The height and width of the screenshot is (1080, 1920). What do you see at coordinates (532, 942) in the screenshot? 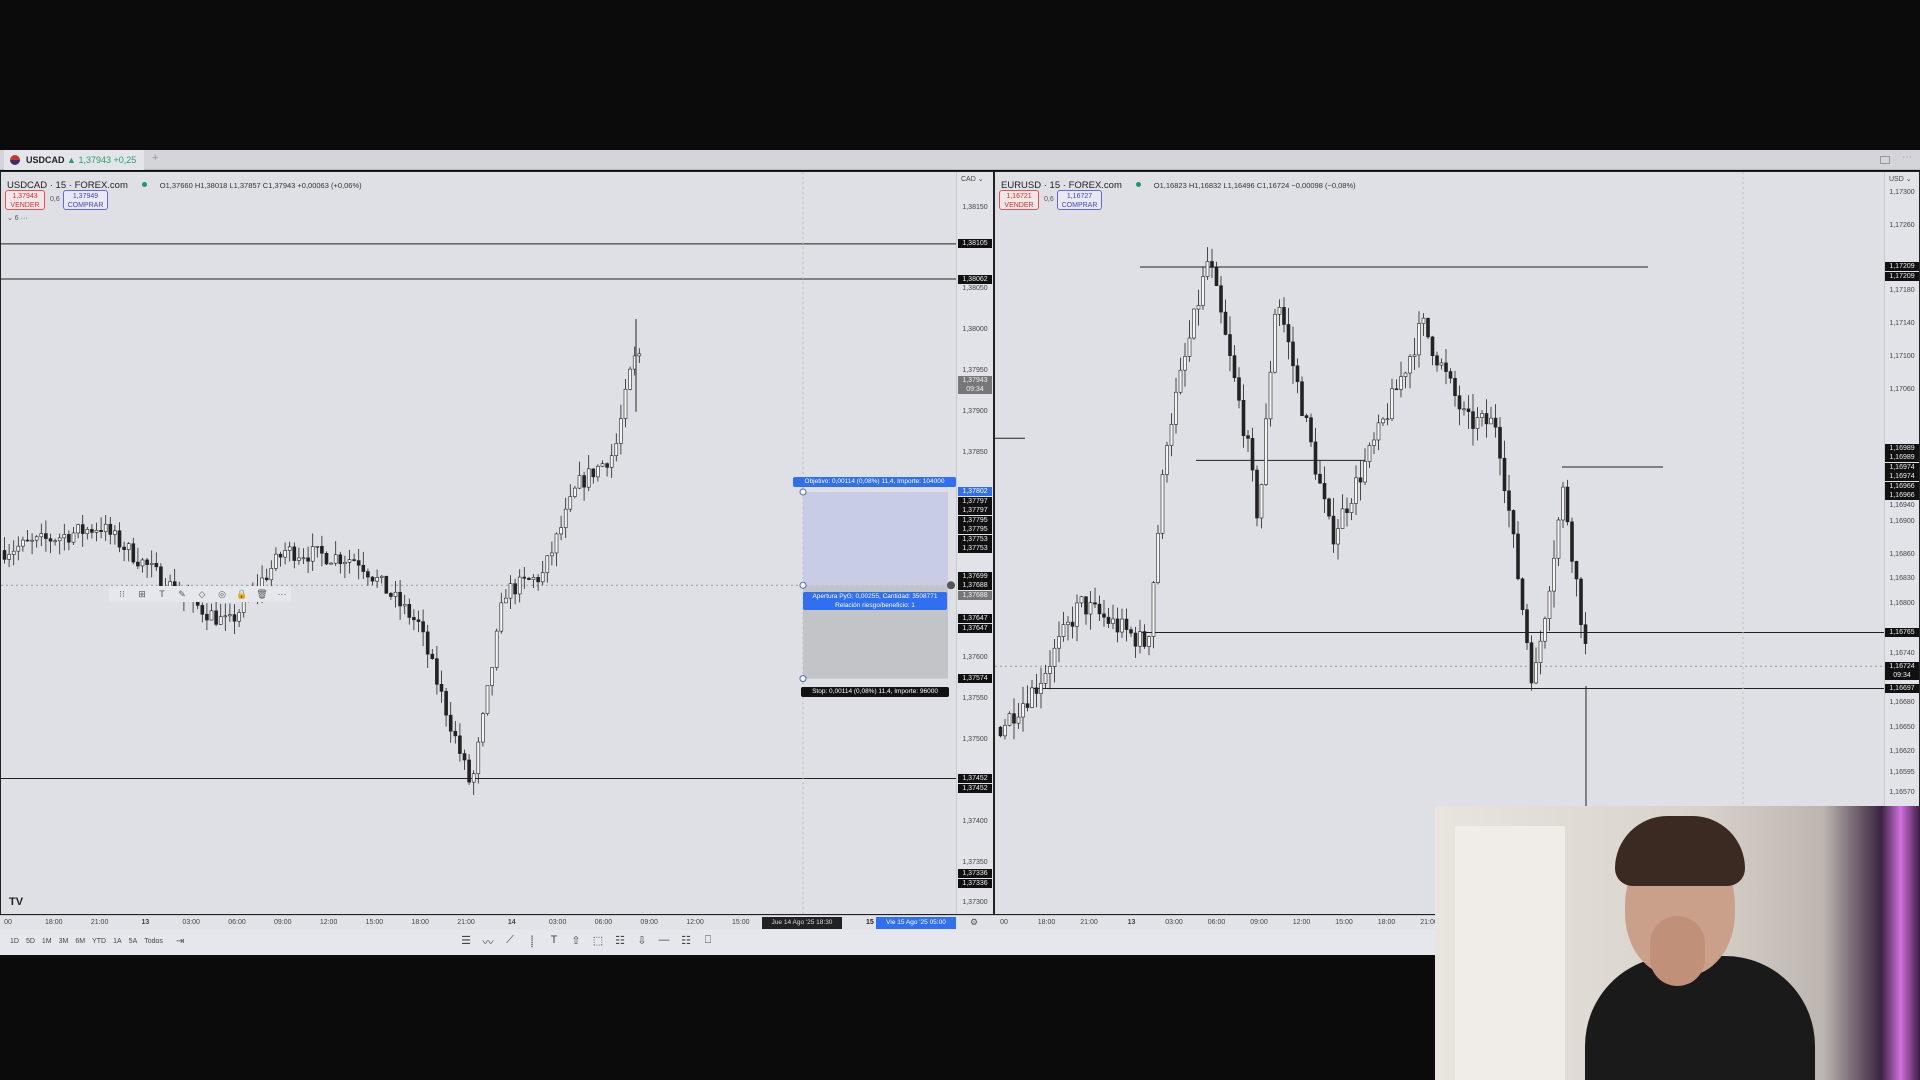
I see `brush-tool-icon: ⸽` at bounding box center [532, 942].